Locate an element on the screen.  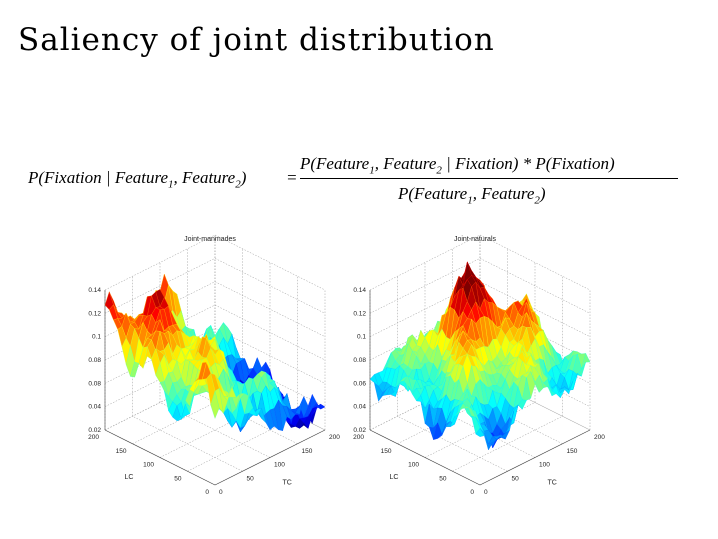
fraction-bar is located at coordinates (489, 178).